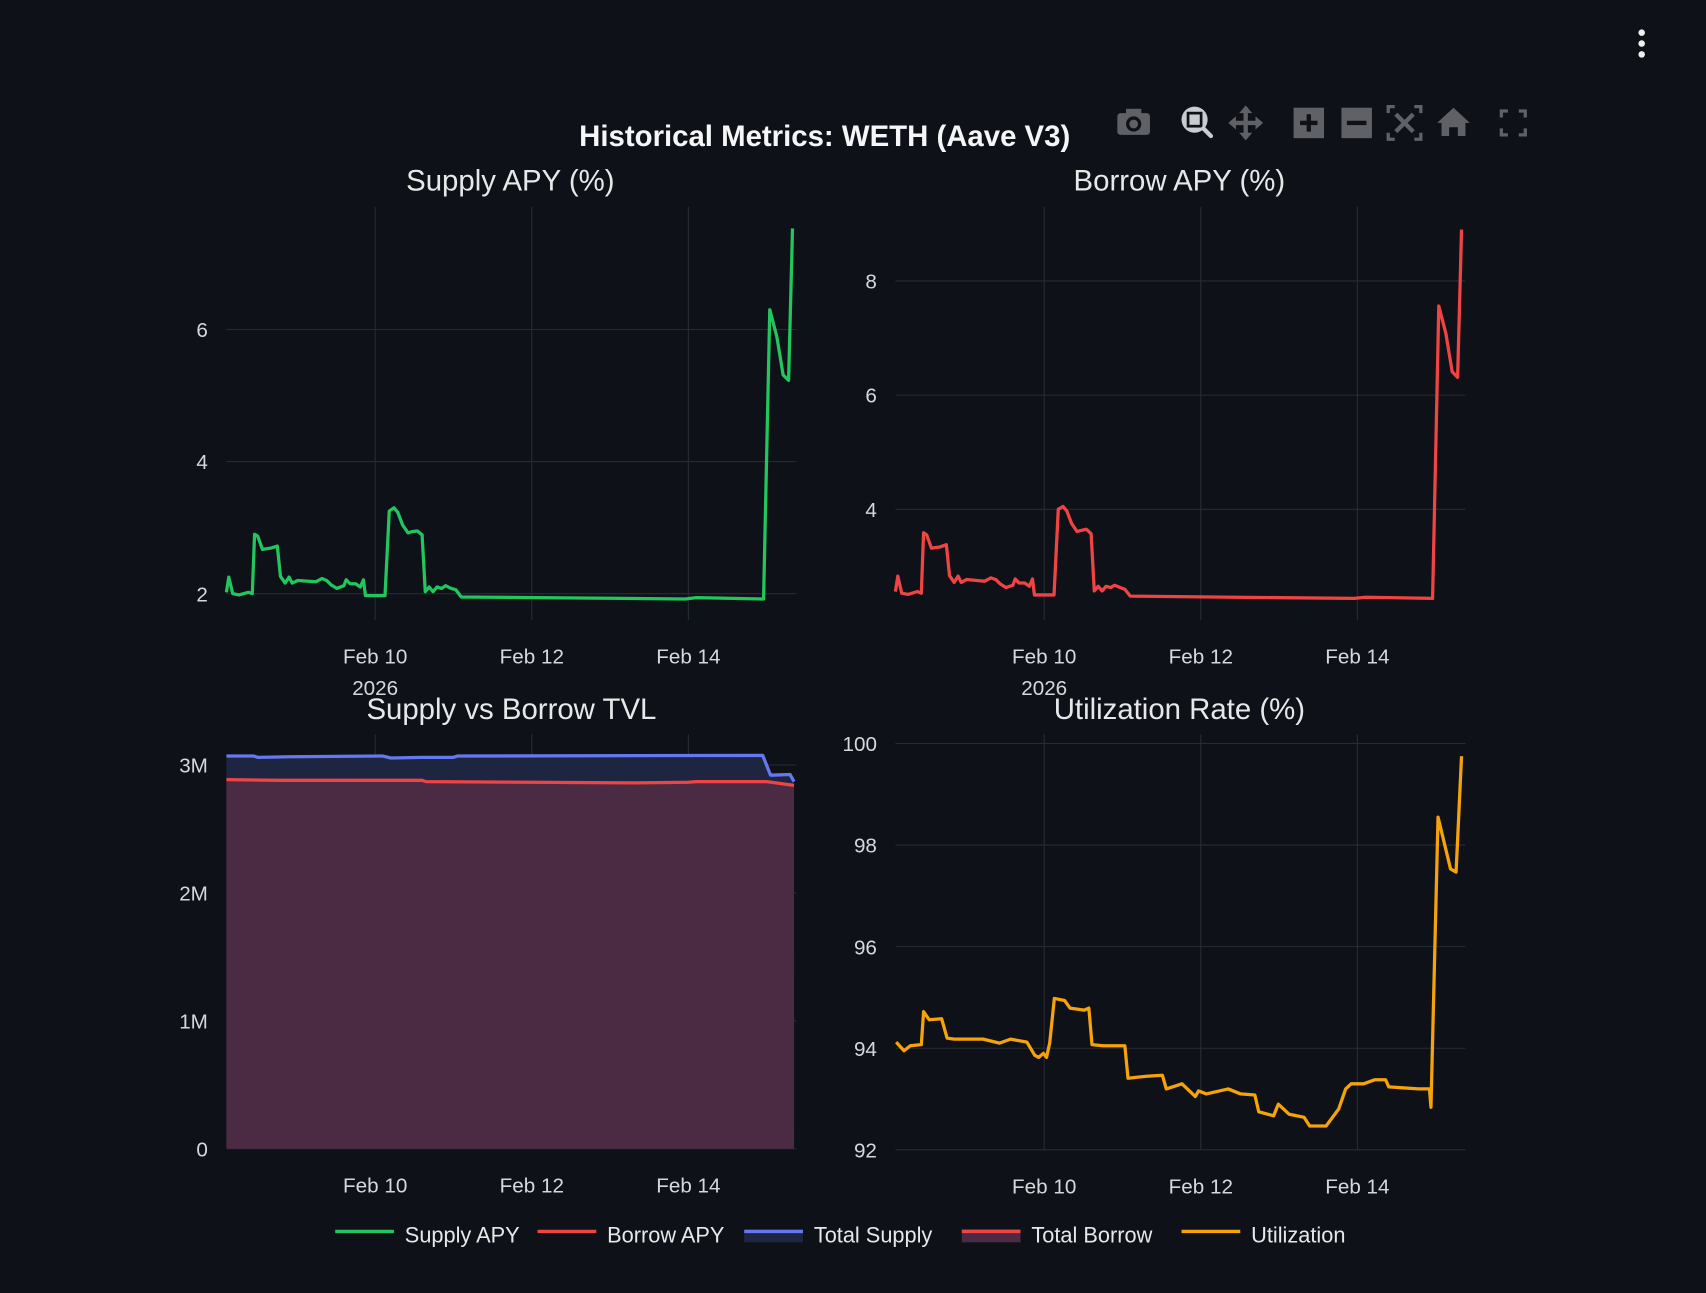 The width and height of the screenshot is (1706, 1293). Describe the element at coordinates (510, 783) in the screenshot. I see `total-borrow-line` at that location.